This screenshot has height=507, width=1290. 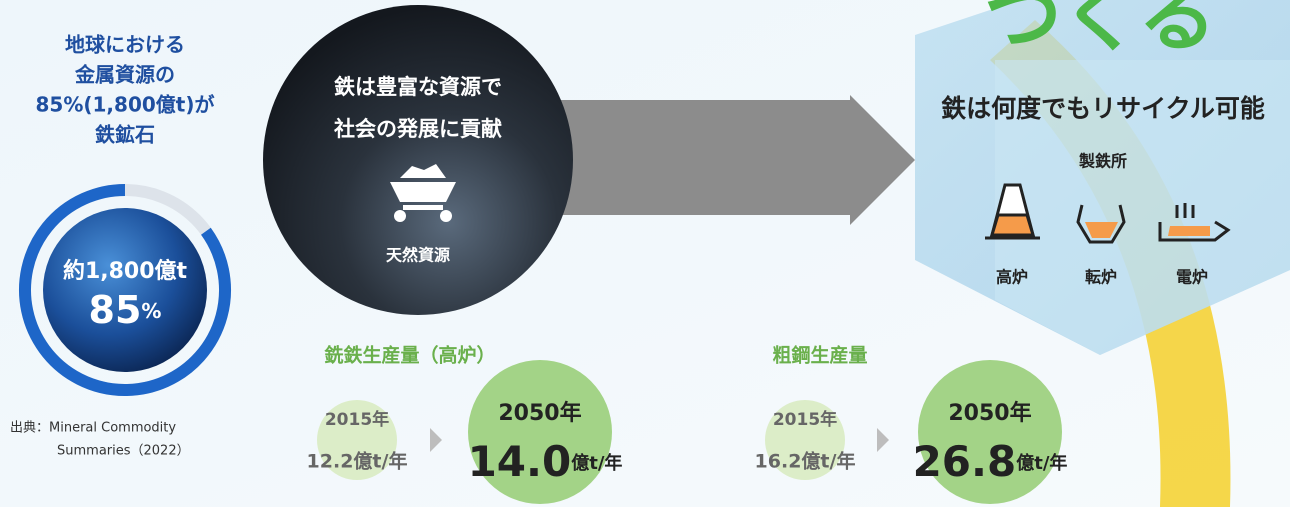 What do you see at coordinates (520, 461) in the screenshot?
I see `to-number: 14.0` at bounding box center [520, 461].